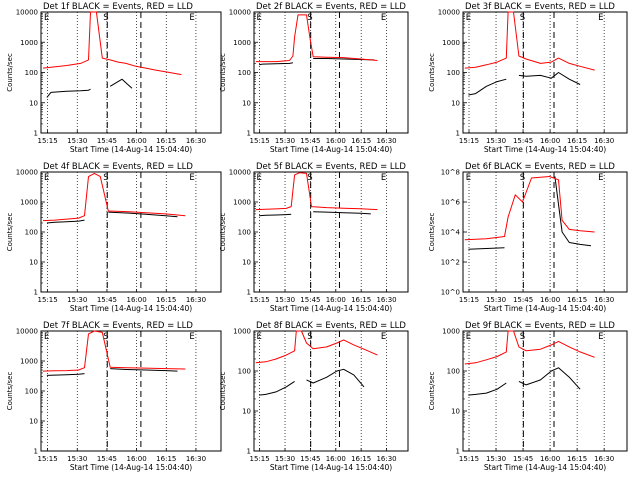 The width and height of the screenshot is (640, 480). I want to click on panel-title: Det 9f BLACK = Events, RED = LLD, so click(540, 326).